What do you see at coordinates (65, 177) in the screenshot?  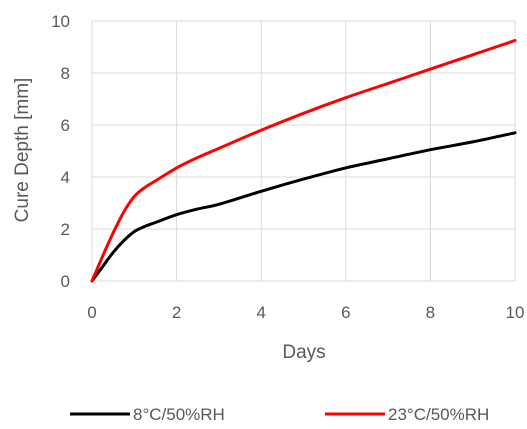 I see `y-tick-label: 4` at bounding box center [65, 177].